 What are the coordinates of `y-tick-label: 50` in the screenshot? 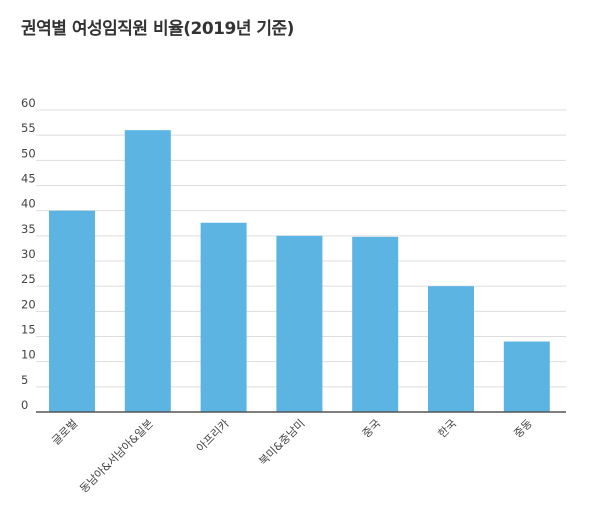 It's located at (28, 153).